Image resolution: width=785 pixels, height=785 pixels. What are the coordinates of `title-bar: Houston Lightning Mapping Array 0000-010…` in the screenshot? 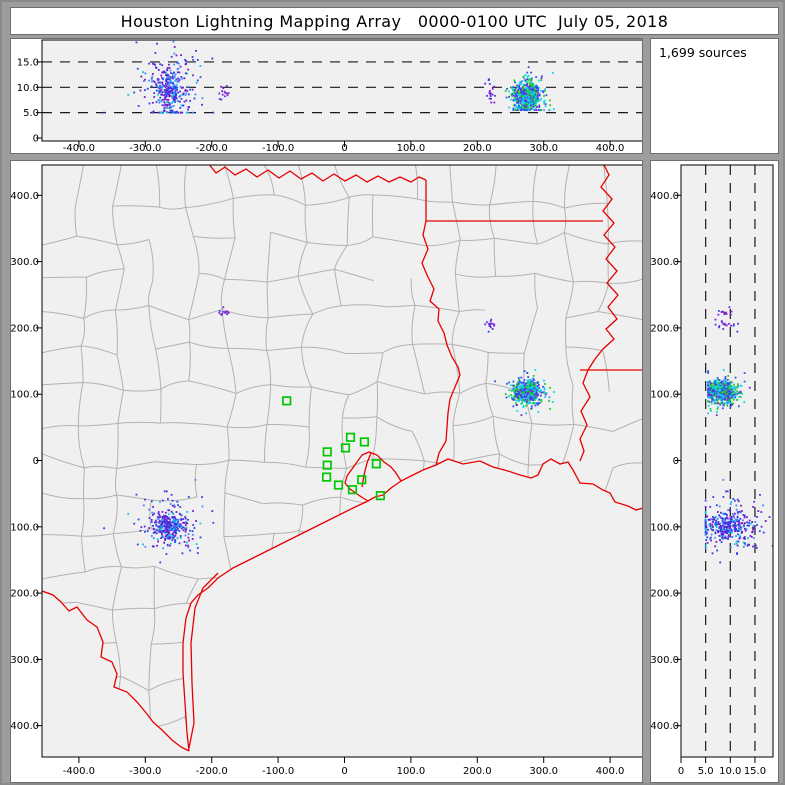 It's located at (394, 21).